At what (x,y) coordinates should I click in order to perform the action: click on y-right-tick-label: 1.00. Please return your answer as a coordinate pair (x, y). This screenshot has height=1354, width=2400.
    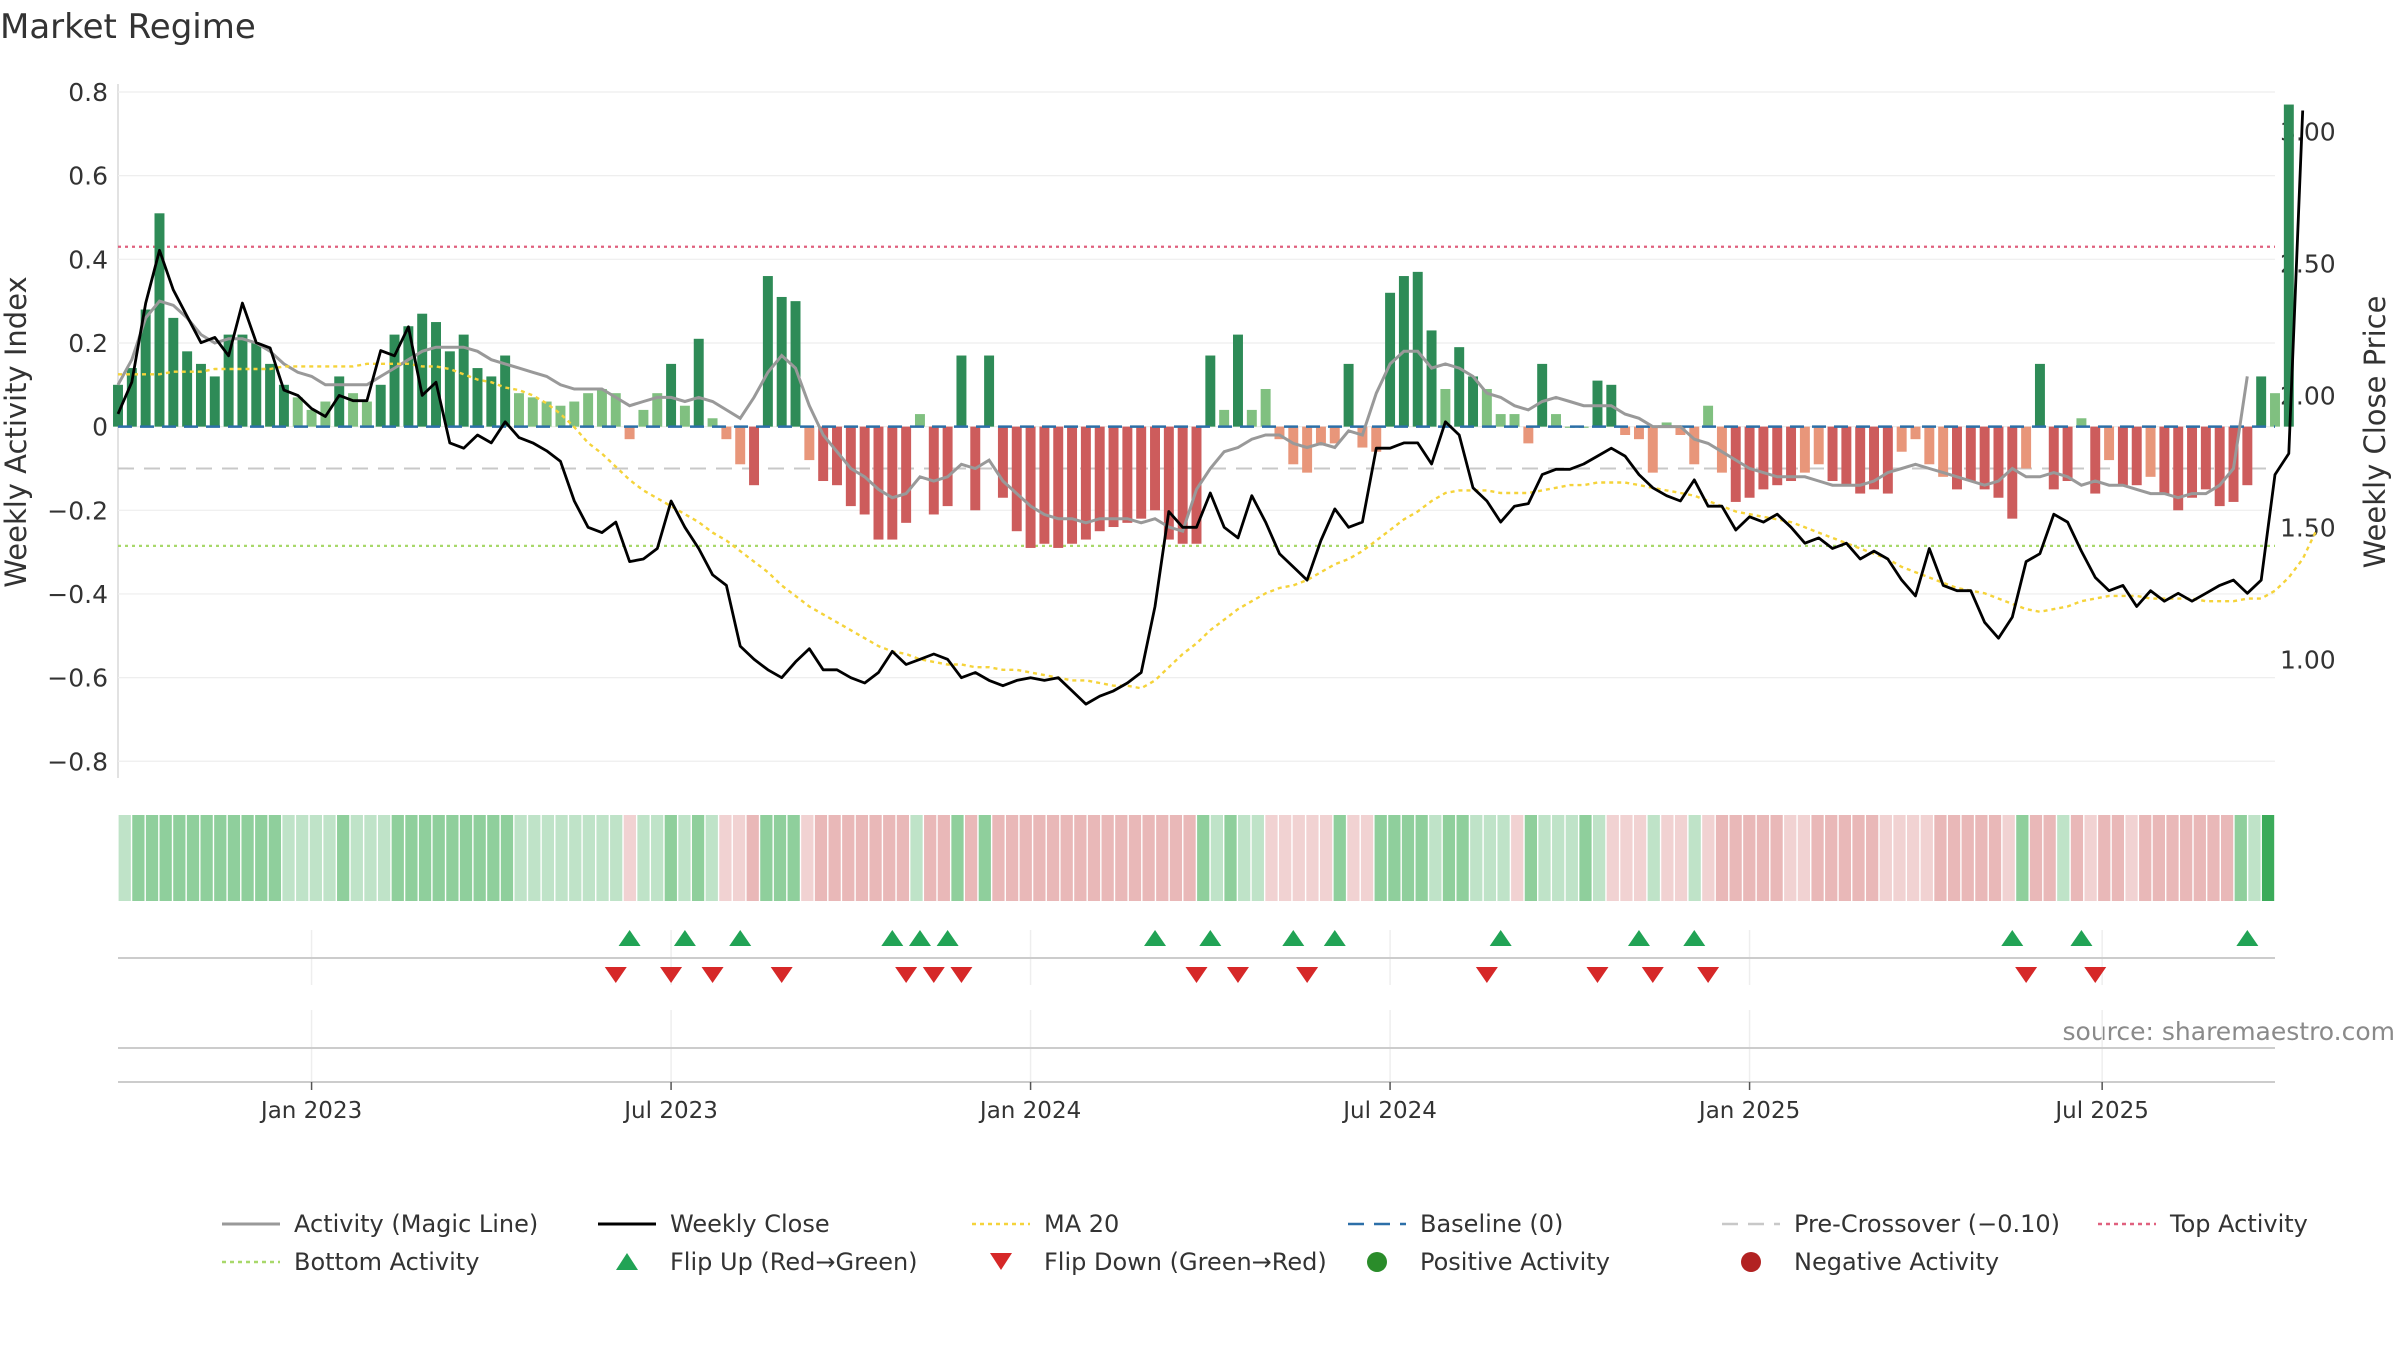
    Looking at the image, I should click on (2308, 659).